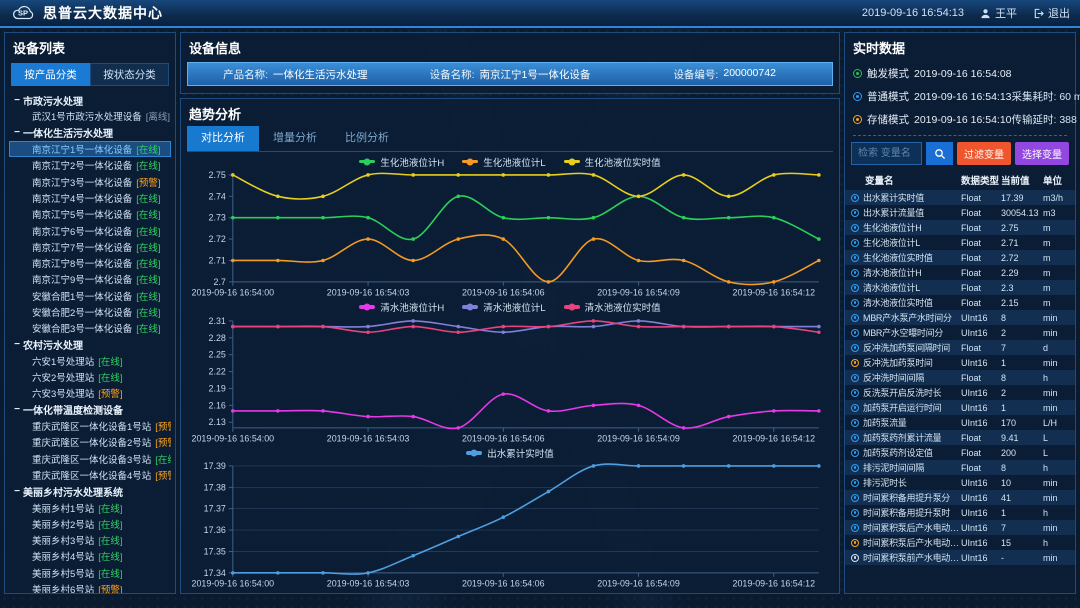 Image resolution: width=1080 pixels, height=608 pixels. What do you see at coordinates (893, 198) in the screenshot?
I see `variable-name: 出水累计实时值` at bounding box center [893, 198].